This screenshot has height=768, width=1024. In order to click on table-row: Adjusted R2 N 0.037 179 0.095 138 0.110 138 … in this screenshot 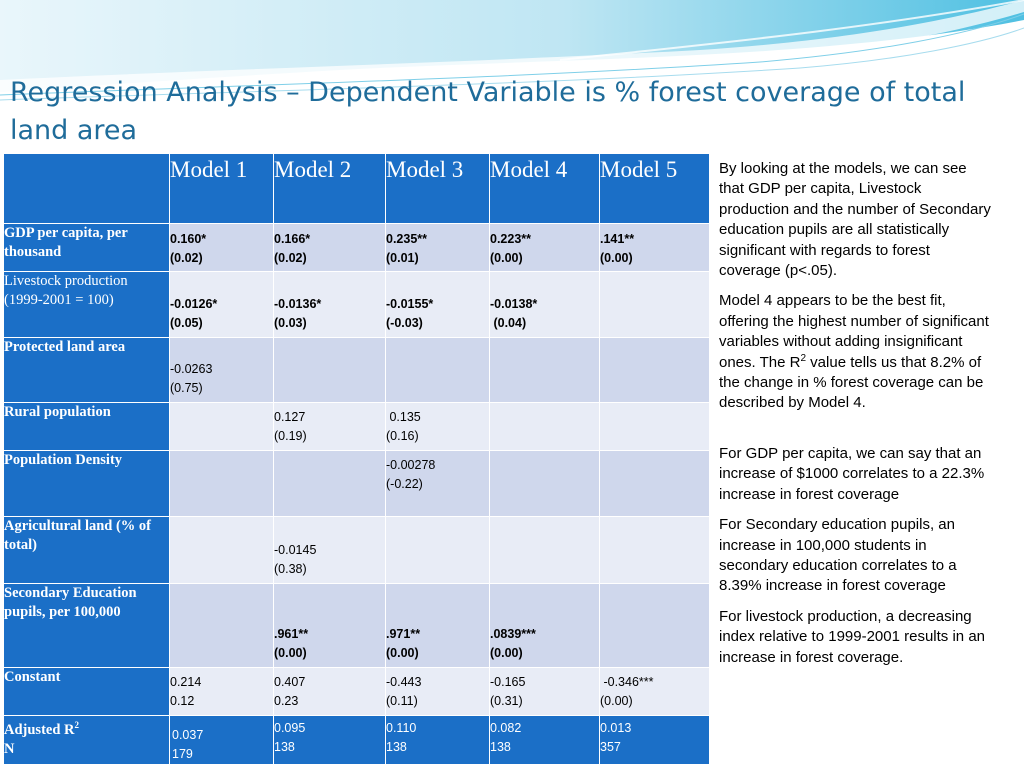, I will do `click(356, 740)`.